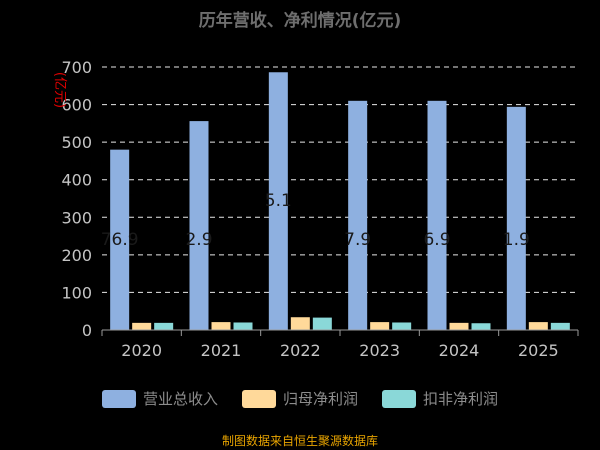 The image size is (600, 450). I want to click on bar-deducted-net-profit-2021, so click(243, 326).